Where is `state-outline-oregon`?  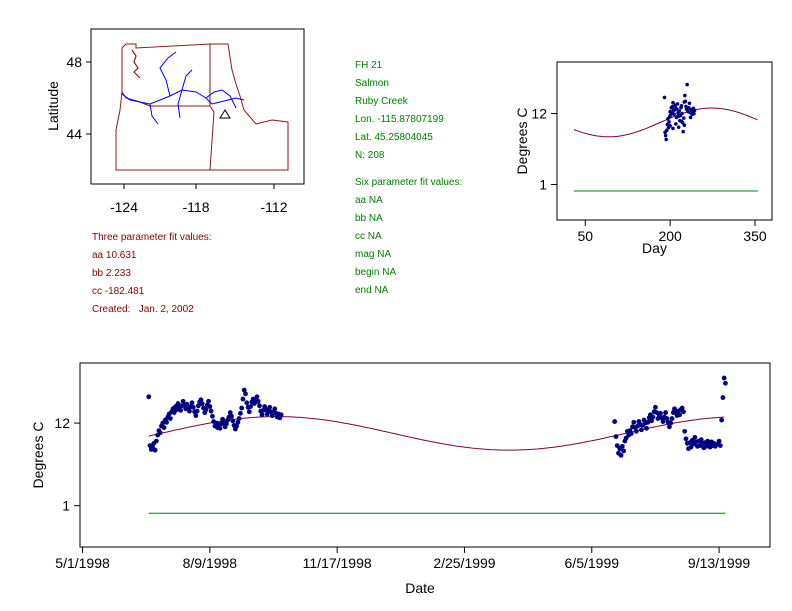 state-outline-oregon is located at coordinates (165, 131).